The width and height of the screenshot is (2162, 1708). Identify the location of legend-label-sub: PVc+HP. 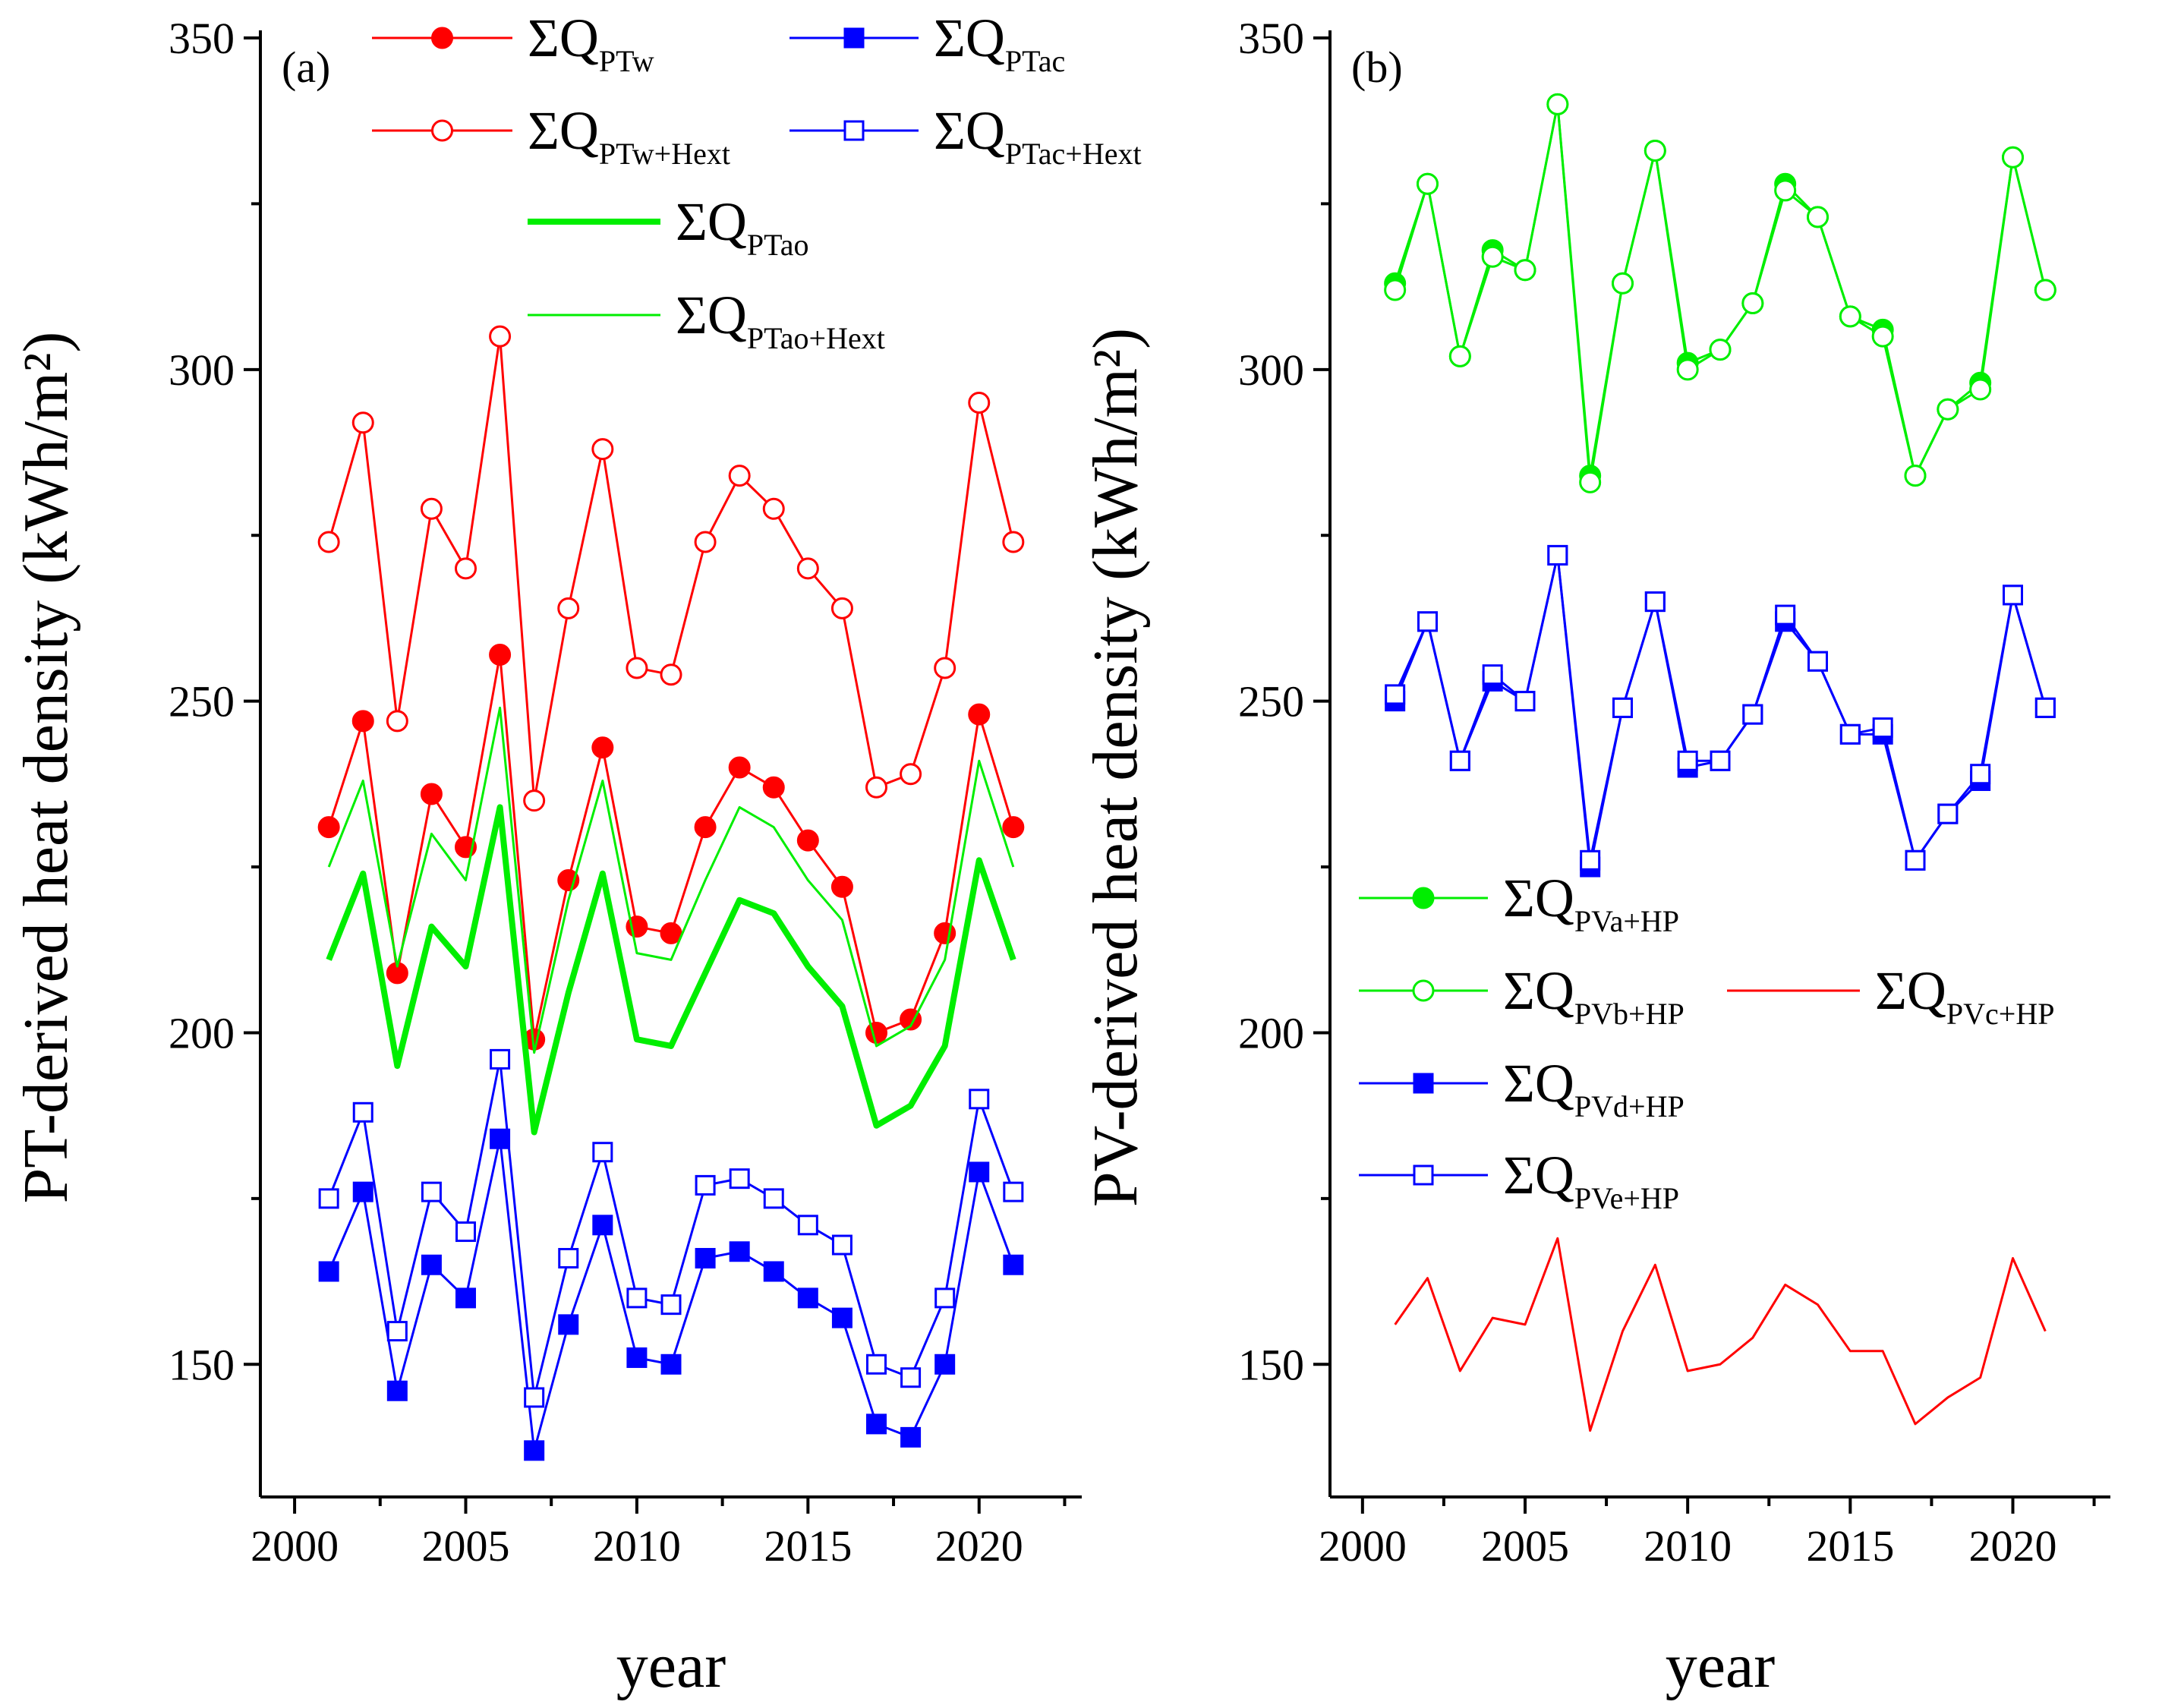
(2001, 1014).